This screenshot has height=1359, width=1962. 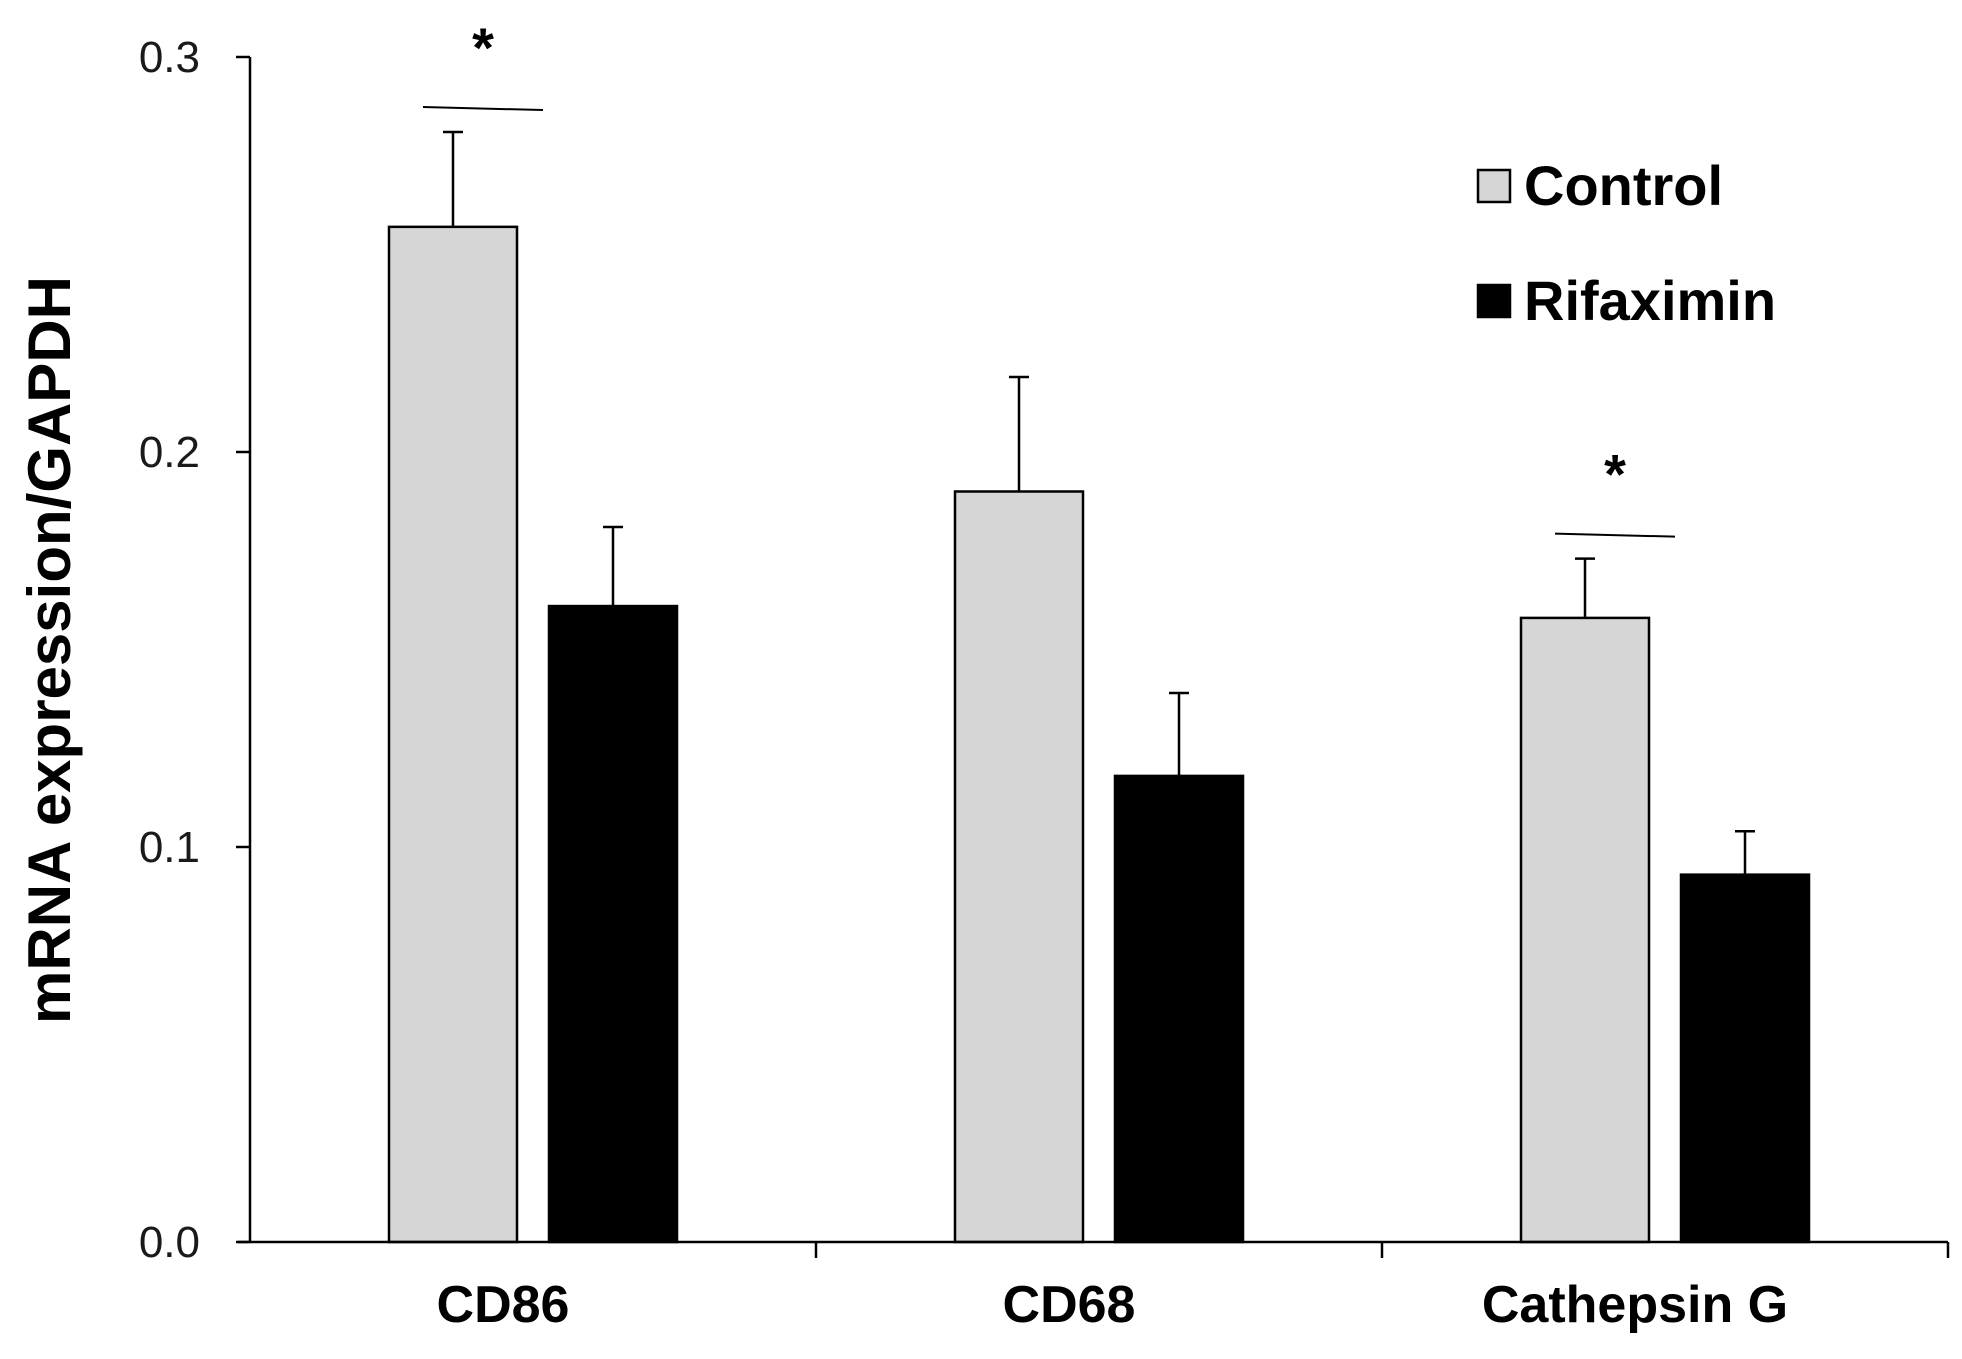 What do you see at coordinates (613, 924) in the screenshot?
I see `bar-rifaximin-cd86` at bounding box center [613, 924].